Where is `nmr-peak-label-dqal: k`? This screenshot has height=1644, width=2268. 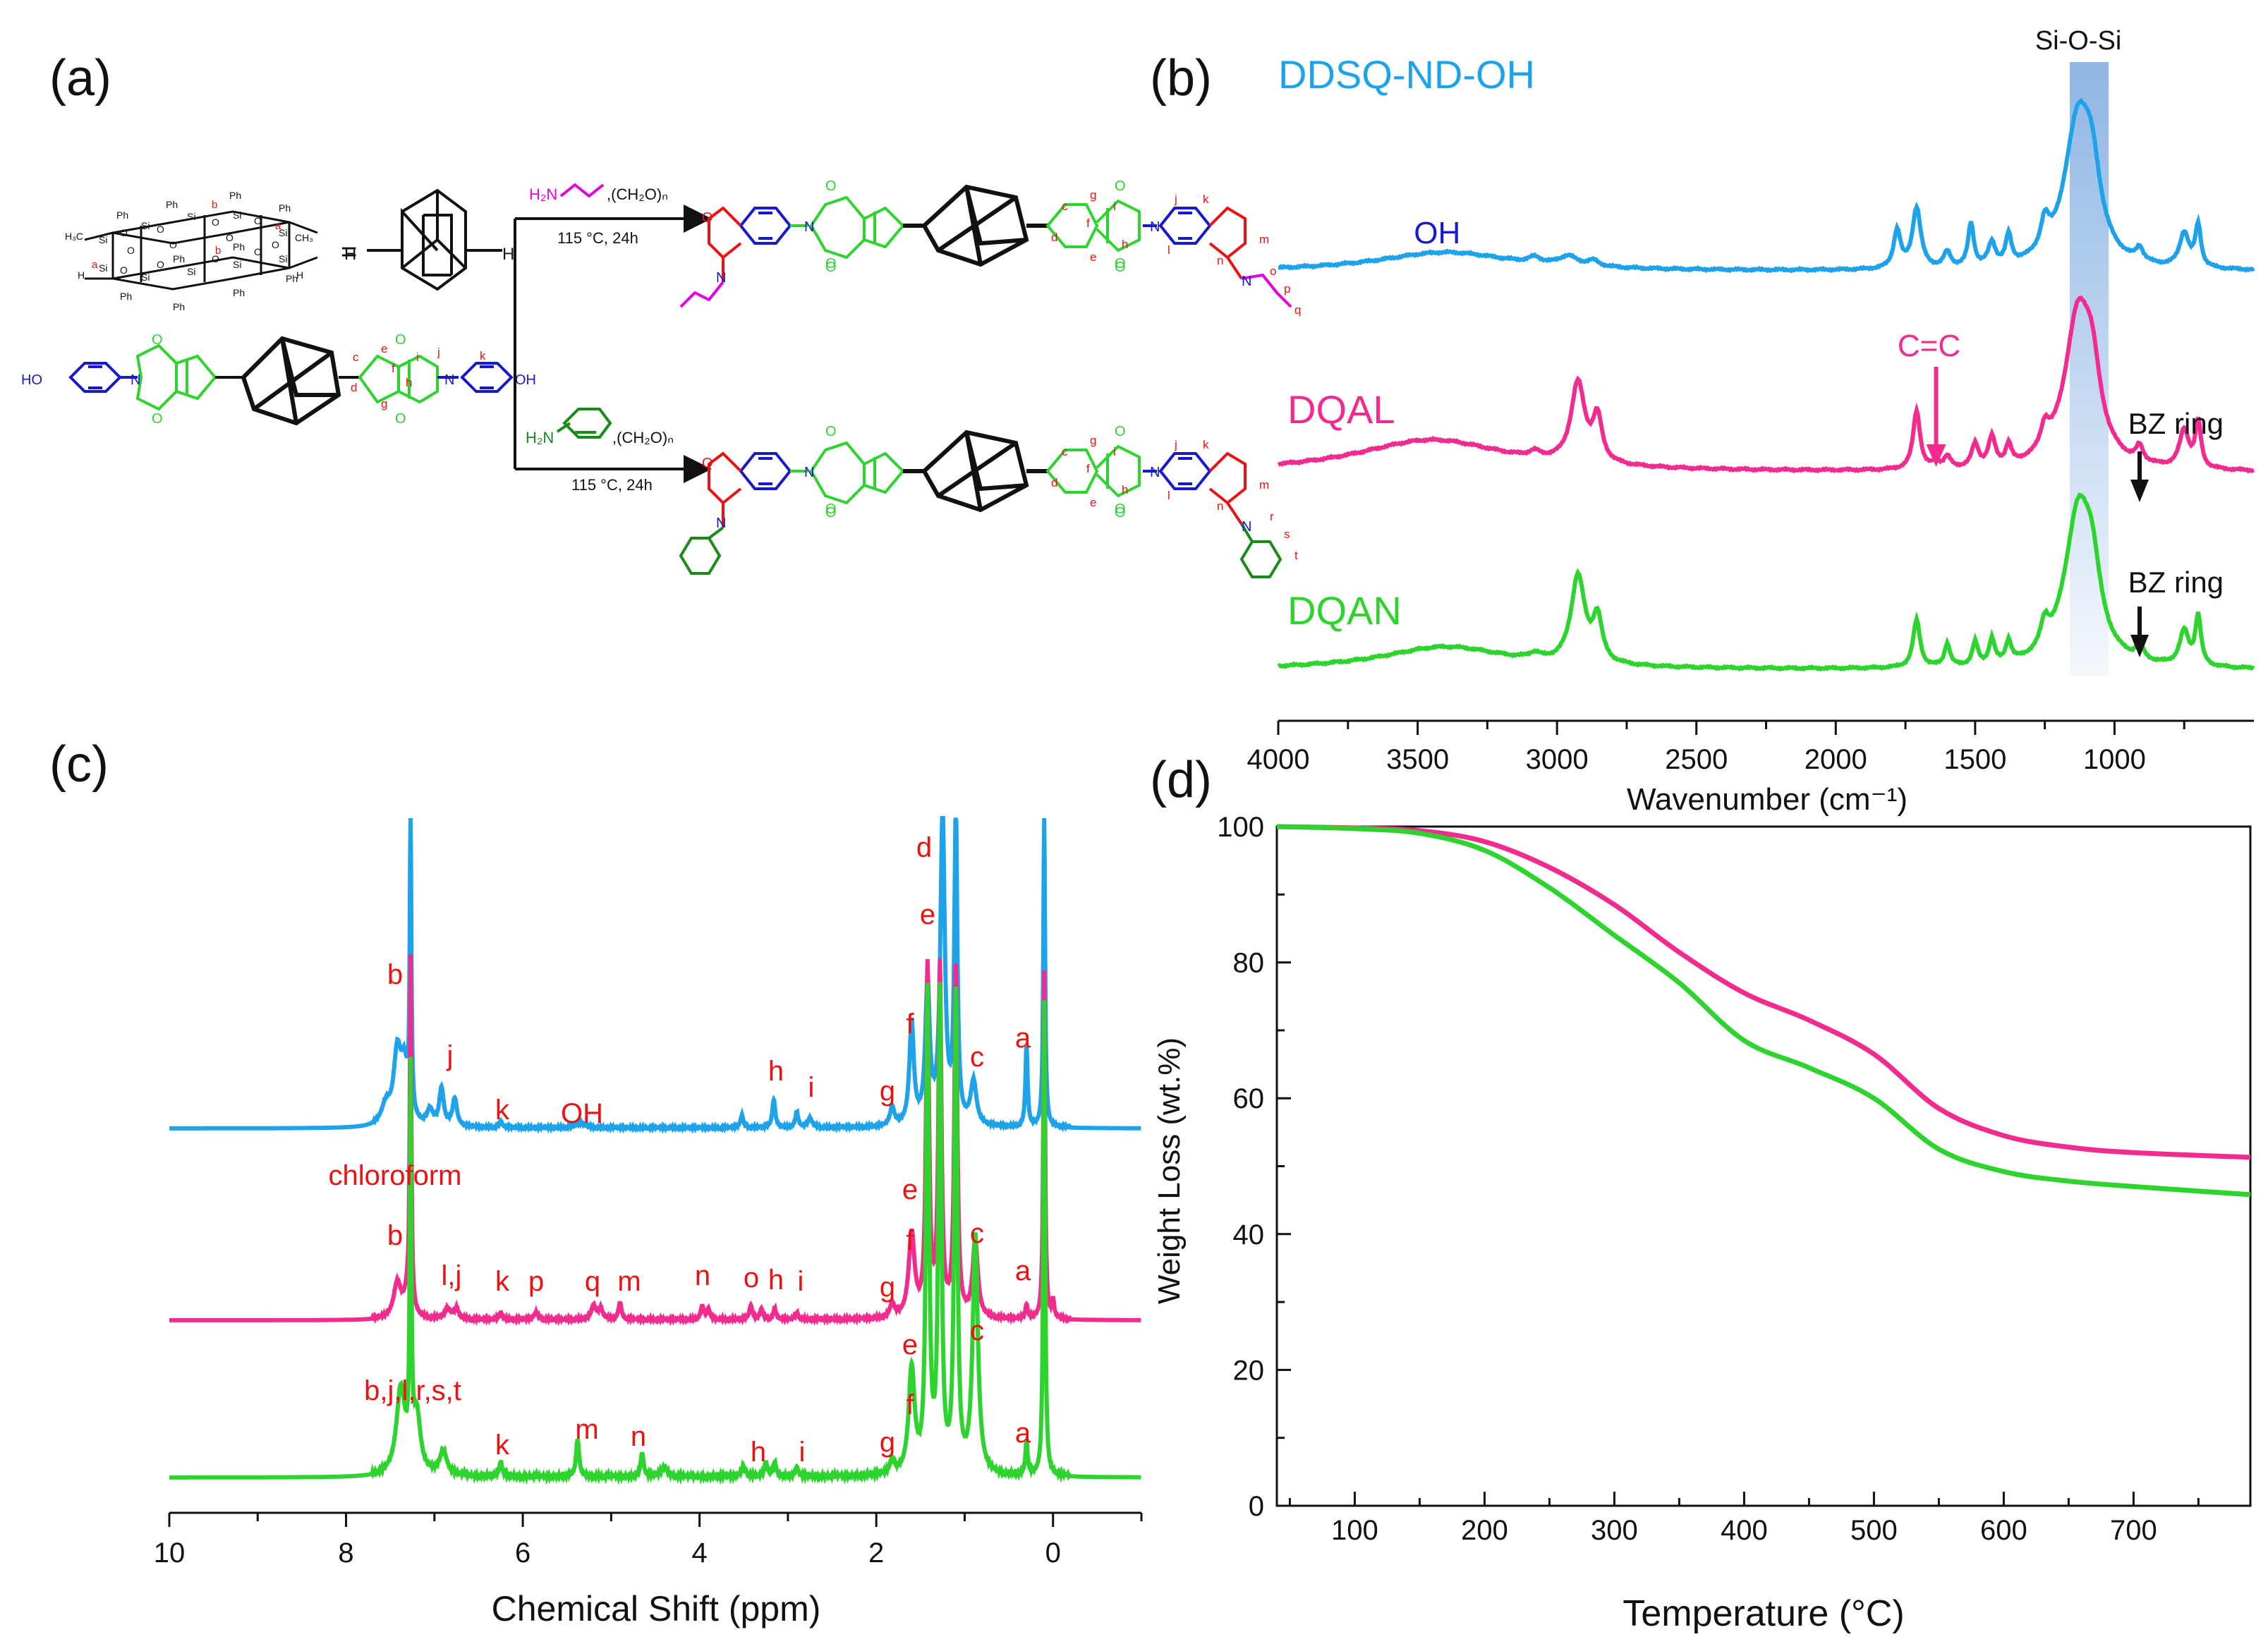
nmr-peak-label-dqal: k is located at coordinates (502, 1281).